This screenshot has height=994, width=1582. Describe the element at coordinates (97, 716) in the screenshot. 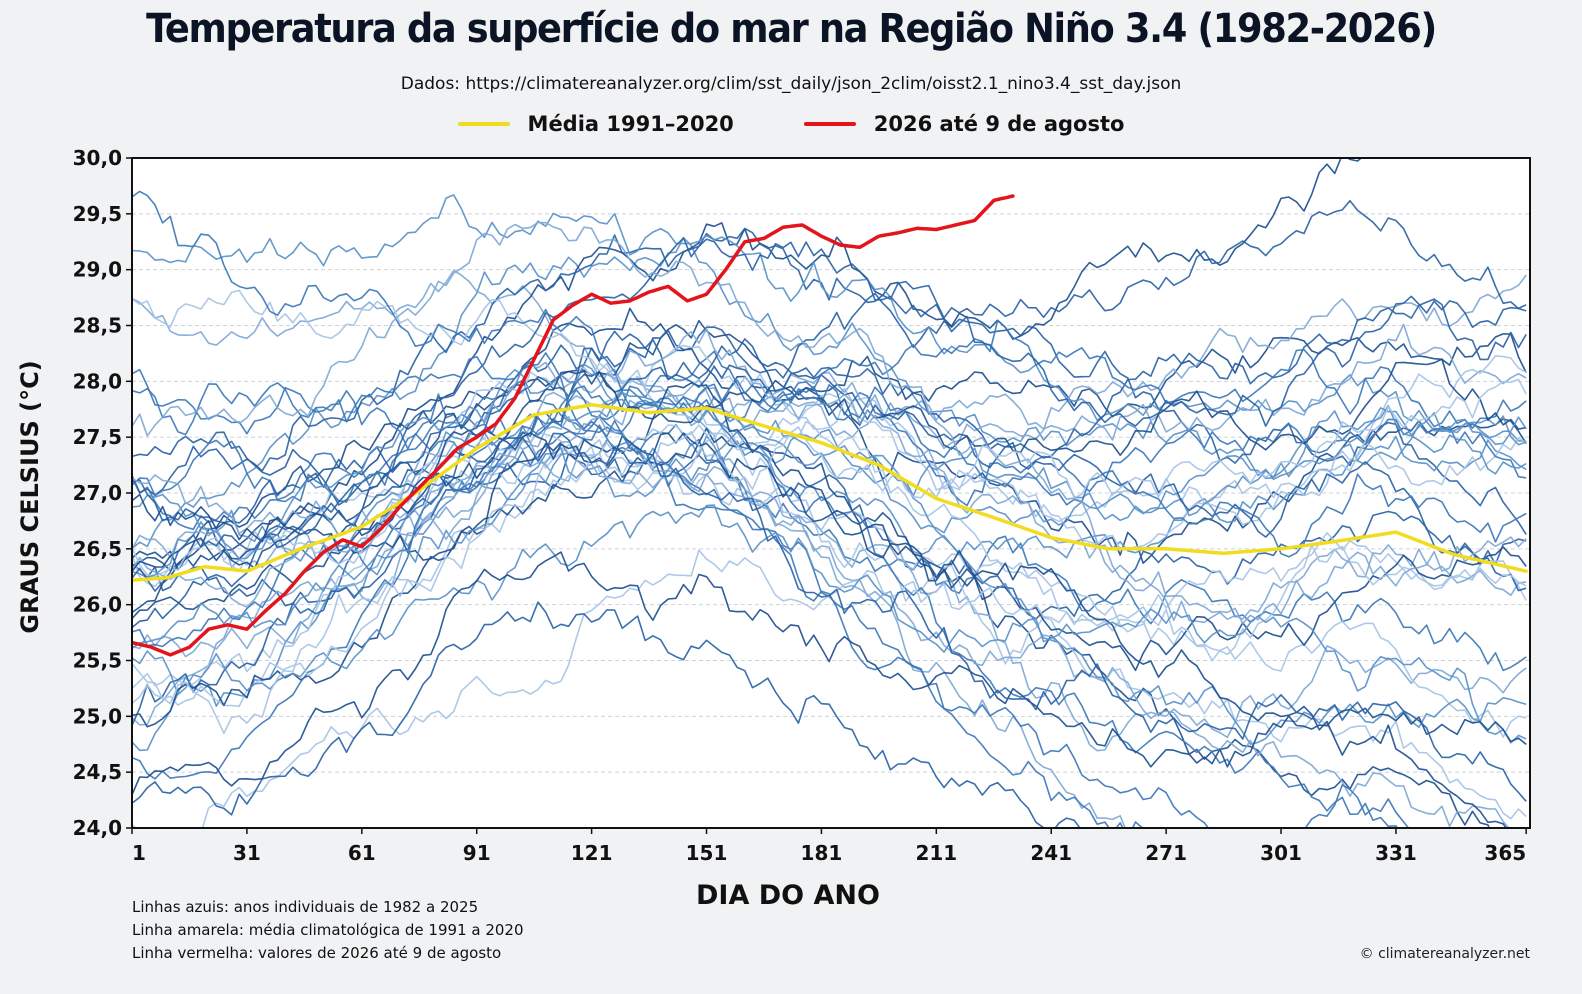

I see `y-tick-label: 25,0` at that location.